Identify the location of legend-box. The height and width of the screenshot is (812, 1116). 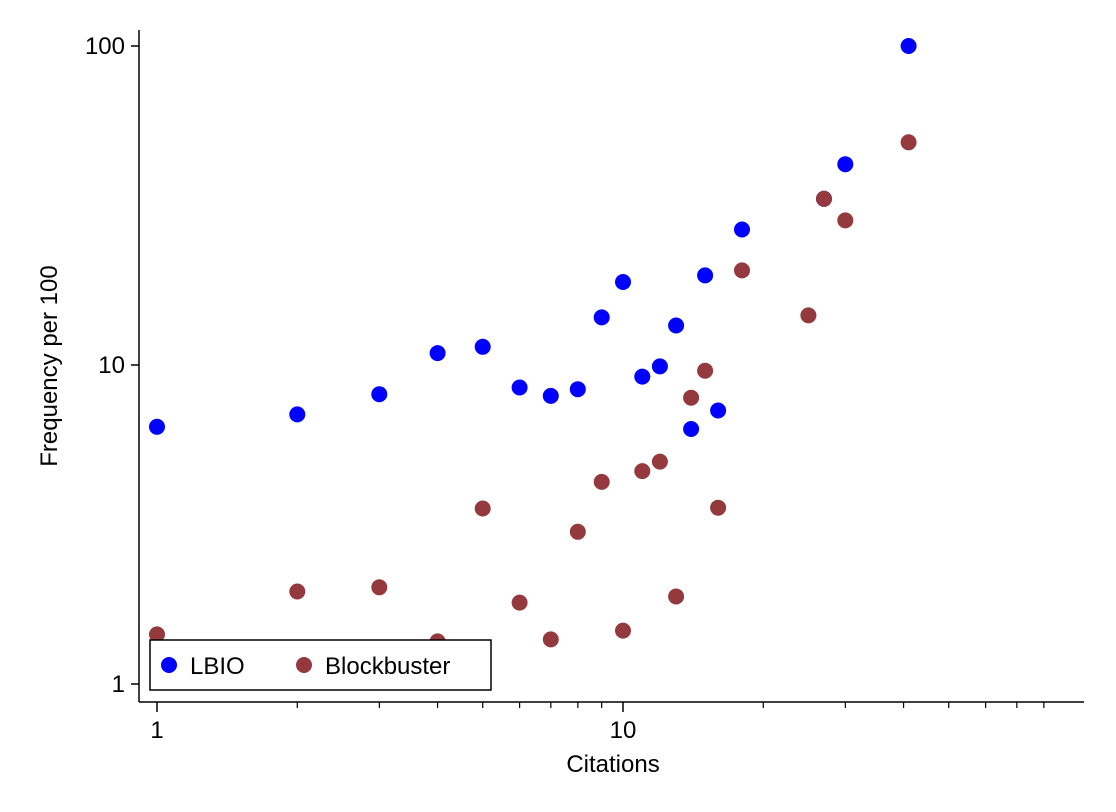
(320, 665).